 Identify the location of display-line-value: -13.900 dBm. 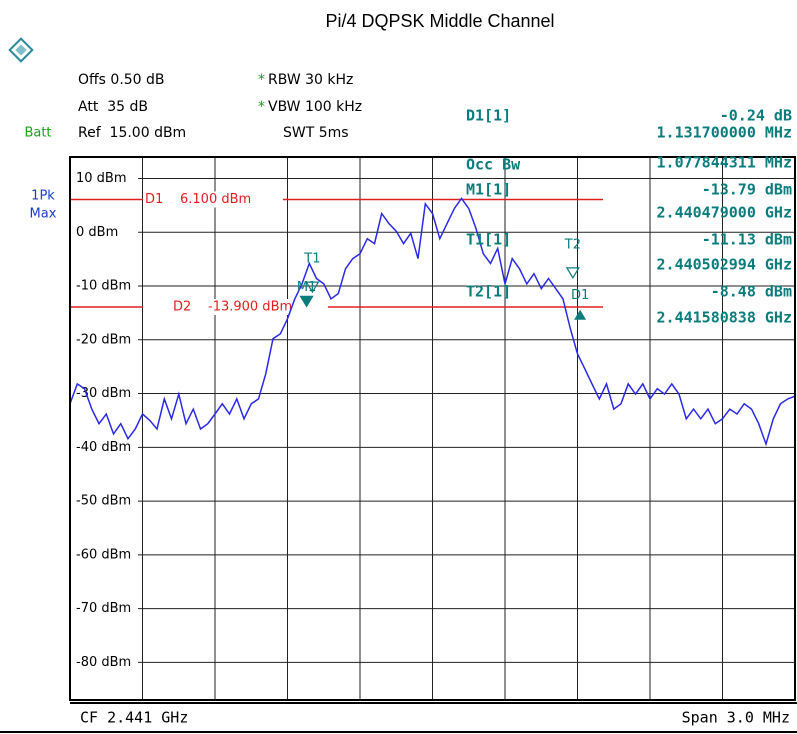
(250, 306).